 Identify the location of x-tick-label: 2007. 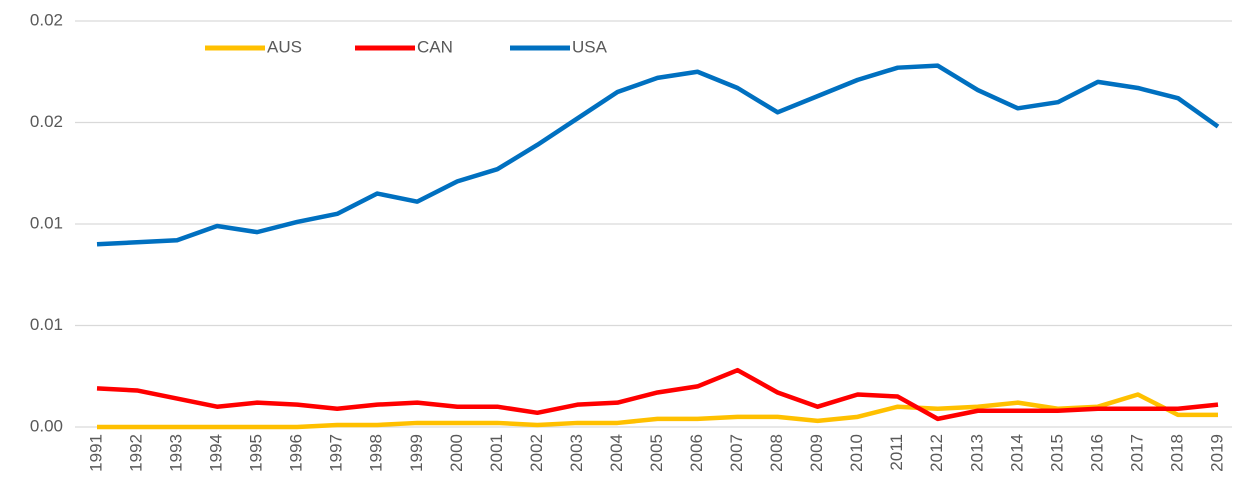
(736, 453).